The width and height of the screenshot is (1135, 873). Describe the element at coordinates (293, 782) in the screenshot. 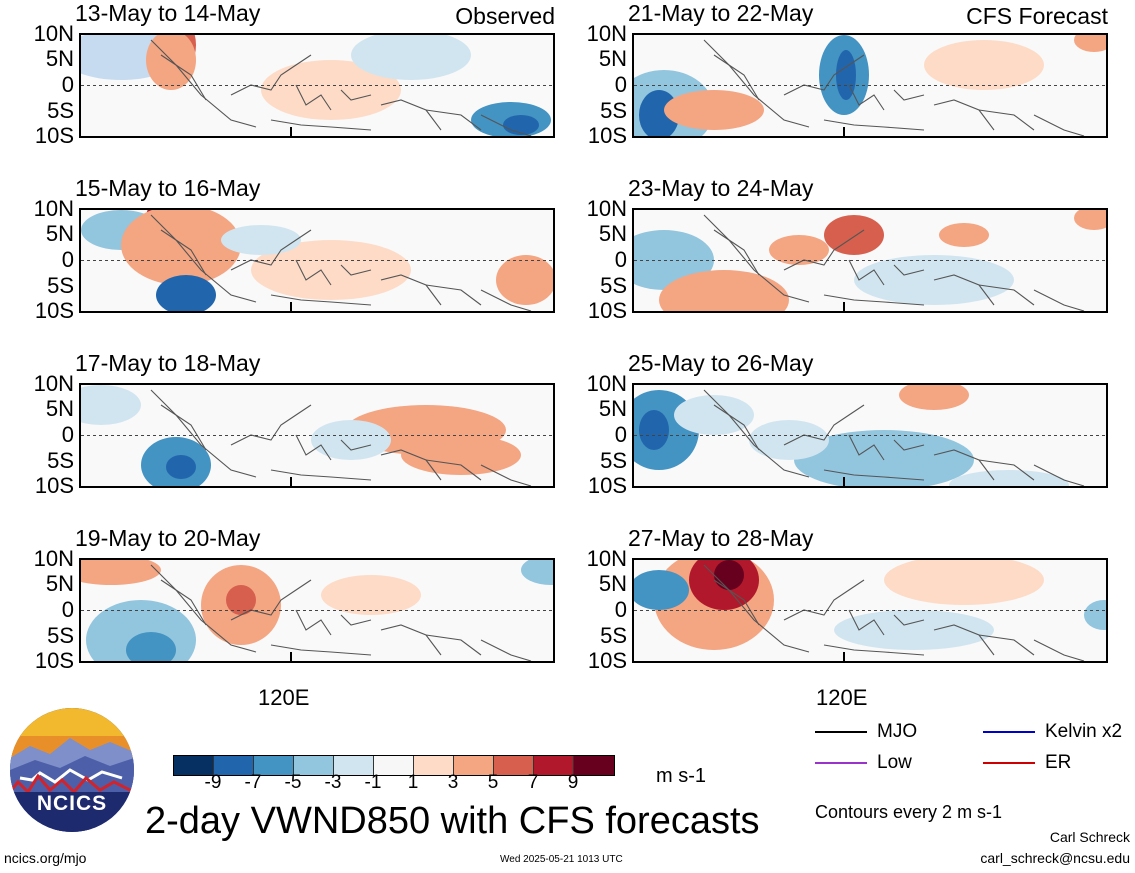

I see `colorbar-tick-label: -5` at that location.